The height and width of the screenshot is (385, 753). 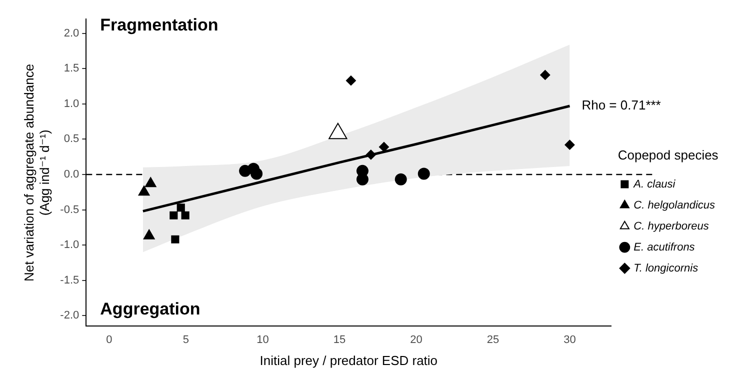 What do you see at coordinates (72, 174) in the screenshot?
I see `y-tick-label: 0.0` at bounding box center [72, 174].